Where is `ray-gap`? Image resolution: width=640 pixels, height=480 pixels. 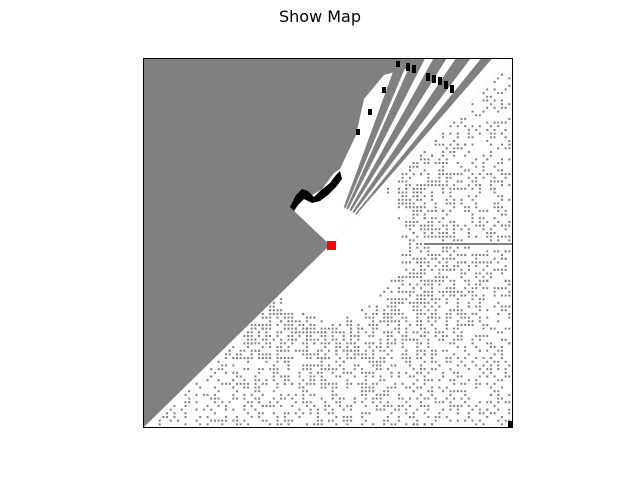 ray-gap is located at coordinates (411, 136).